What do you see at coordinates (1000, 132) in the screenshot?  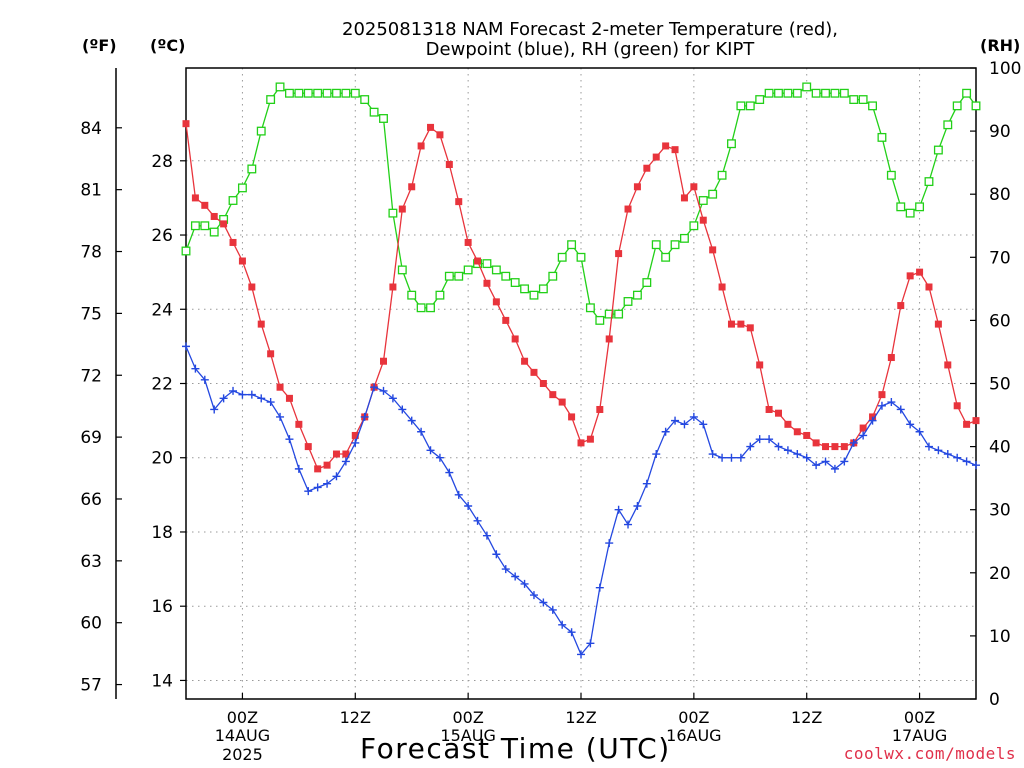 I see `rh-tick-label: 90` at bounding box center [1000, 132].